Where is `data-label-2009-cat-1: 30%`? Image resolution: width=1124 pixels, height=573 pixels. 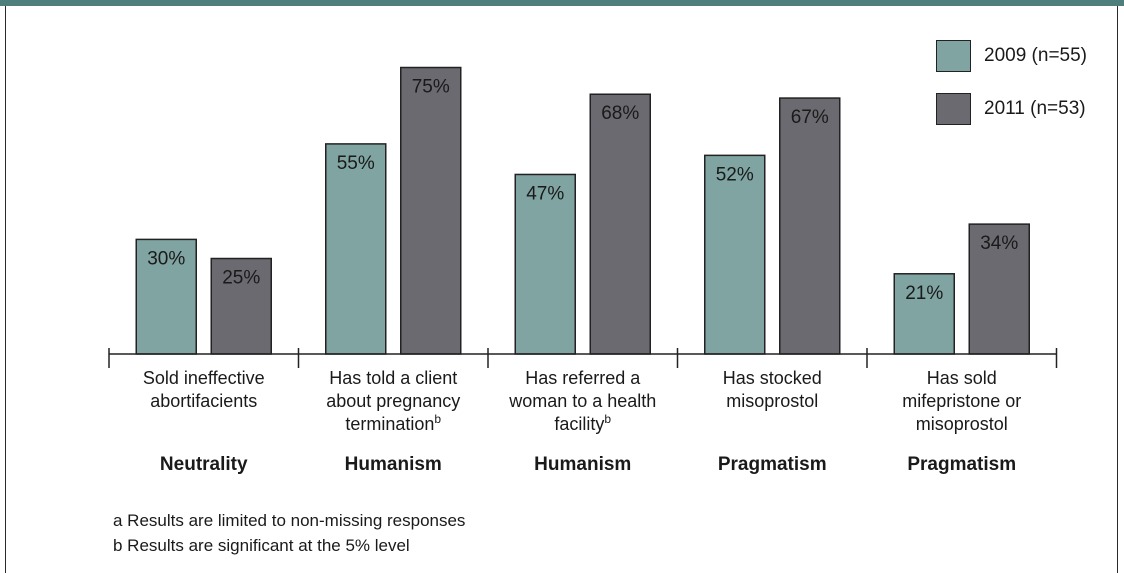
data-label-2009-cat-1: 30% is located at coordinates (166, 258).